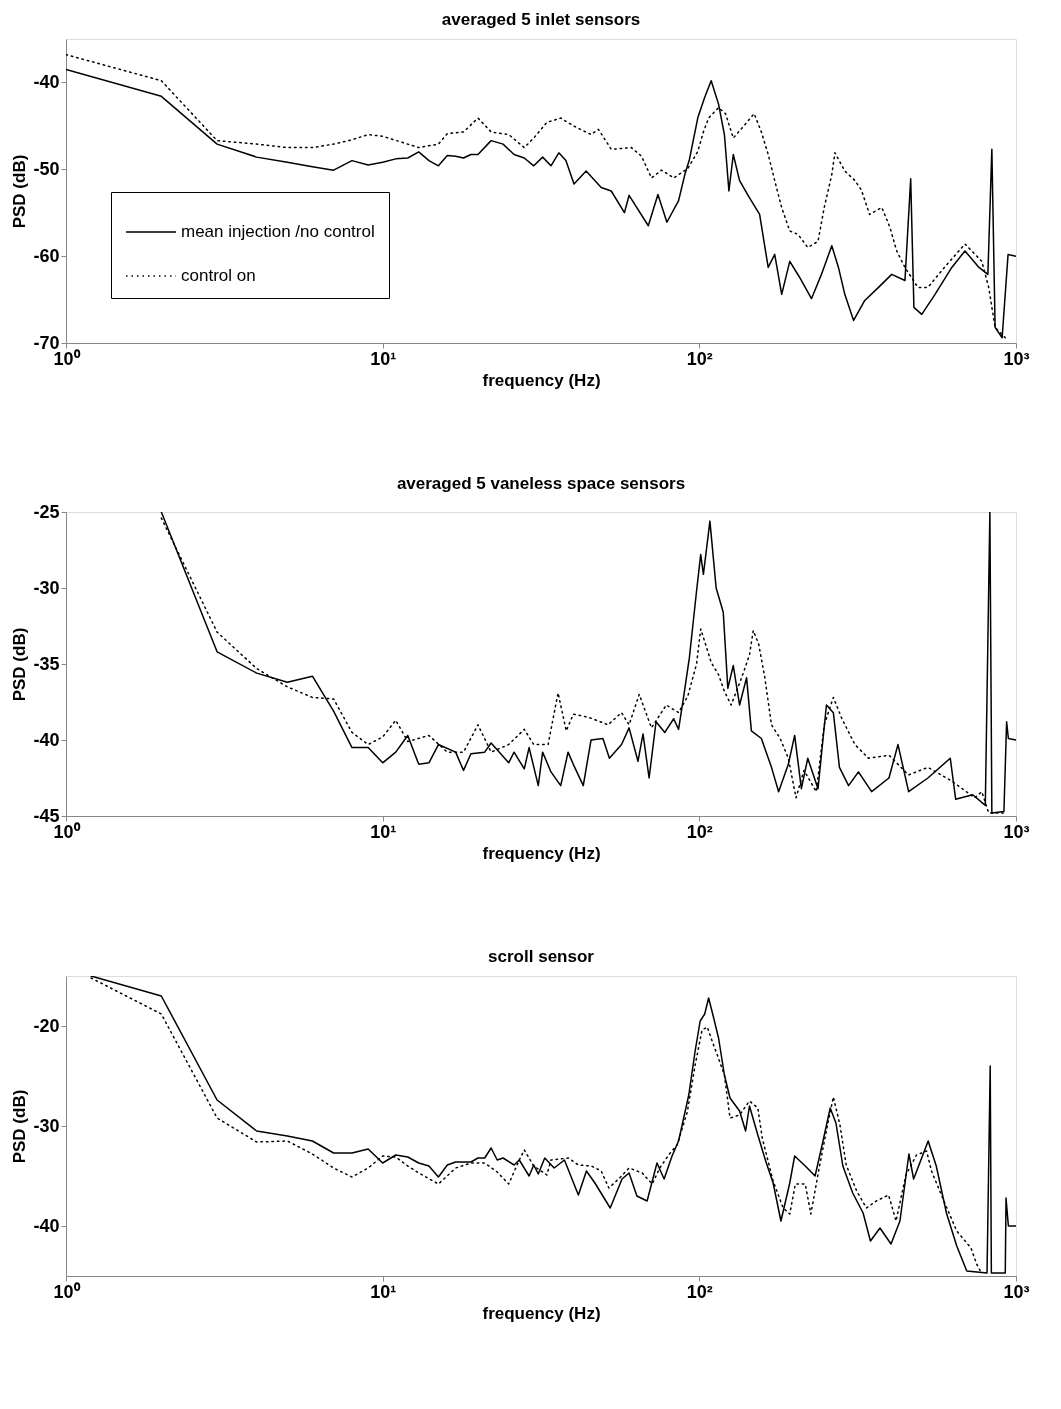  Describe the element at coordinates (541, 483) in the screenshot. I see `chart-title: averaged 5 vaneless space sensors` at that location.